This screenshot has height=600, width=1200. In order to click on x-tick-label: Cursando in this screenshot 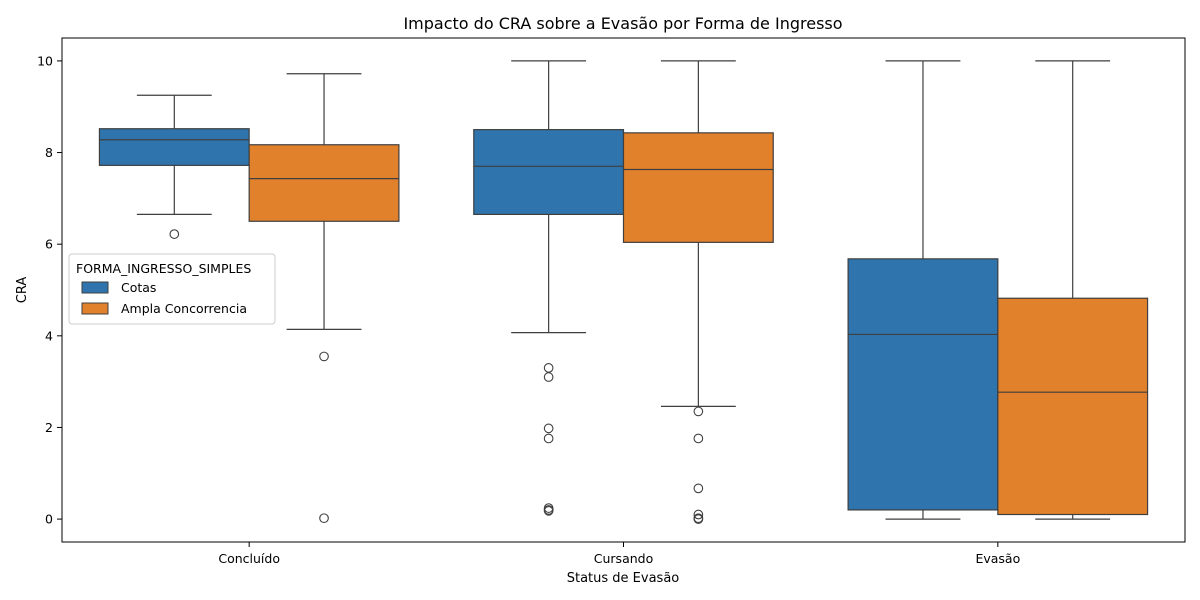, I will do `click(623, 558)`.